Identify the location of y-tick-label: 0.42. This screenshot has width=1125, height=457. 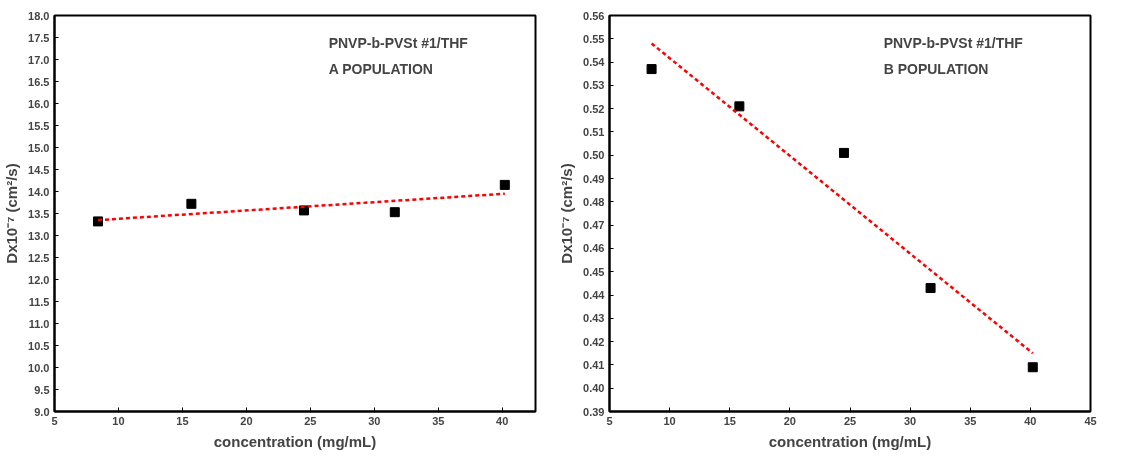
(594, 341).